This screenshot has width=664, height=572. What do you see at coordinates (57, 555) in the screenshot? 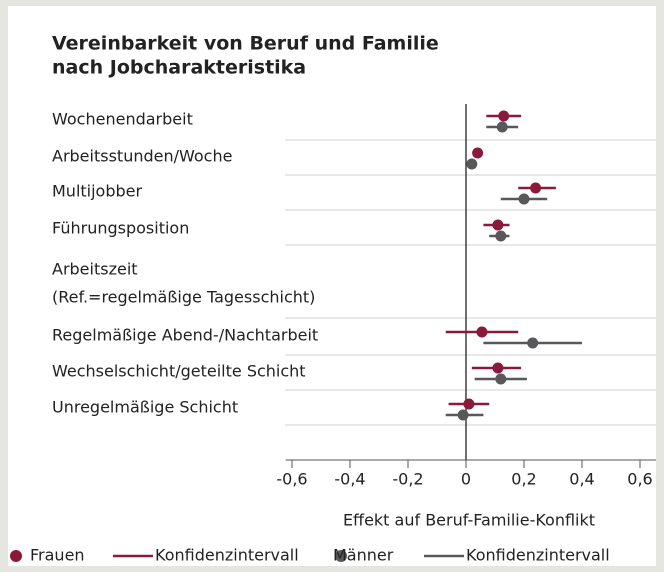
I see `legend-label: Frauen` at bounding box center [57, 555].